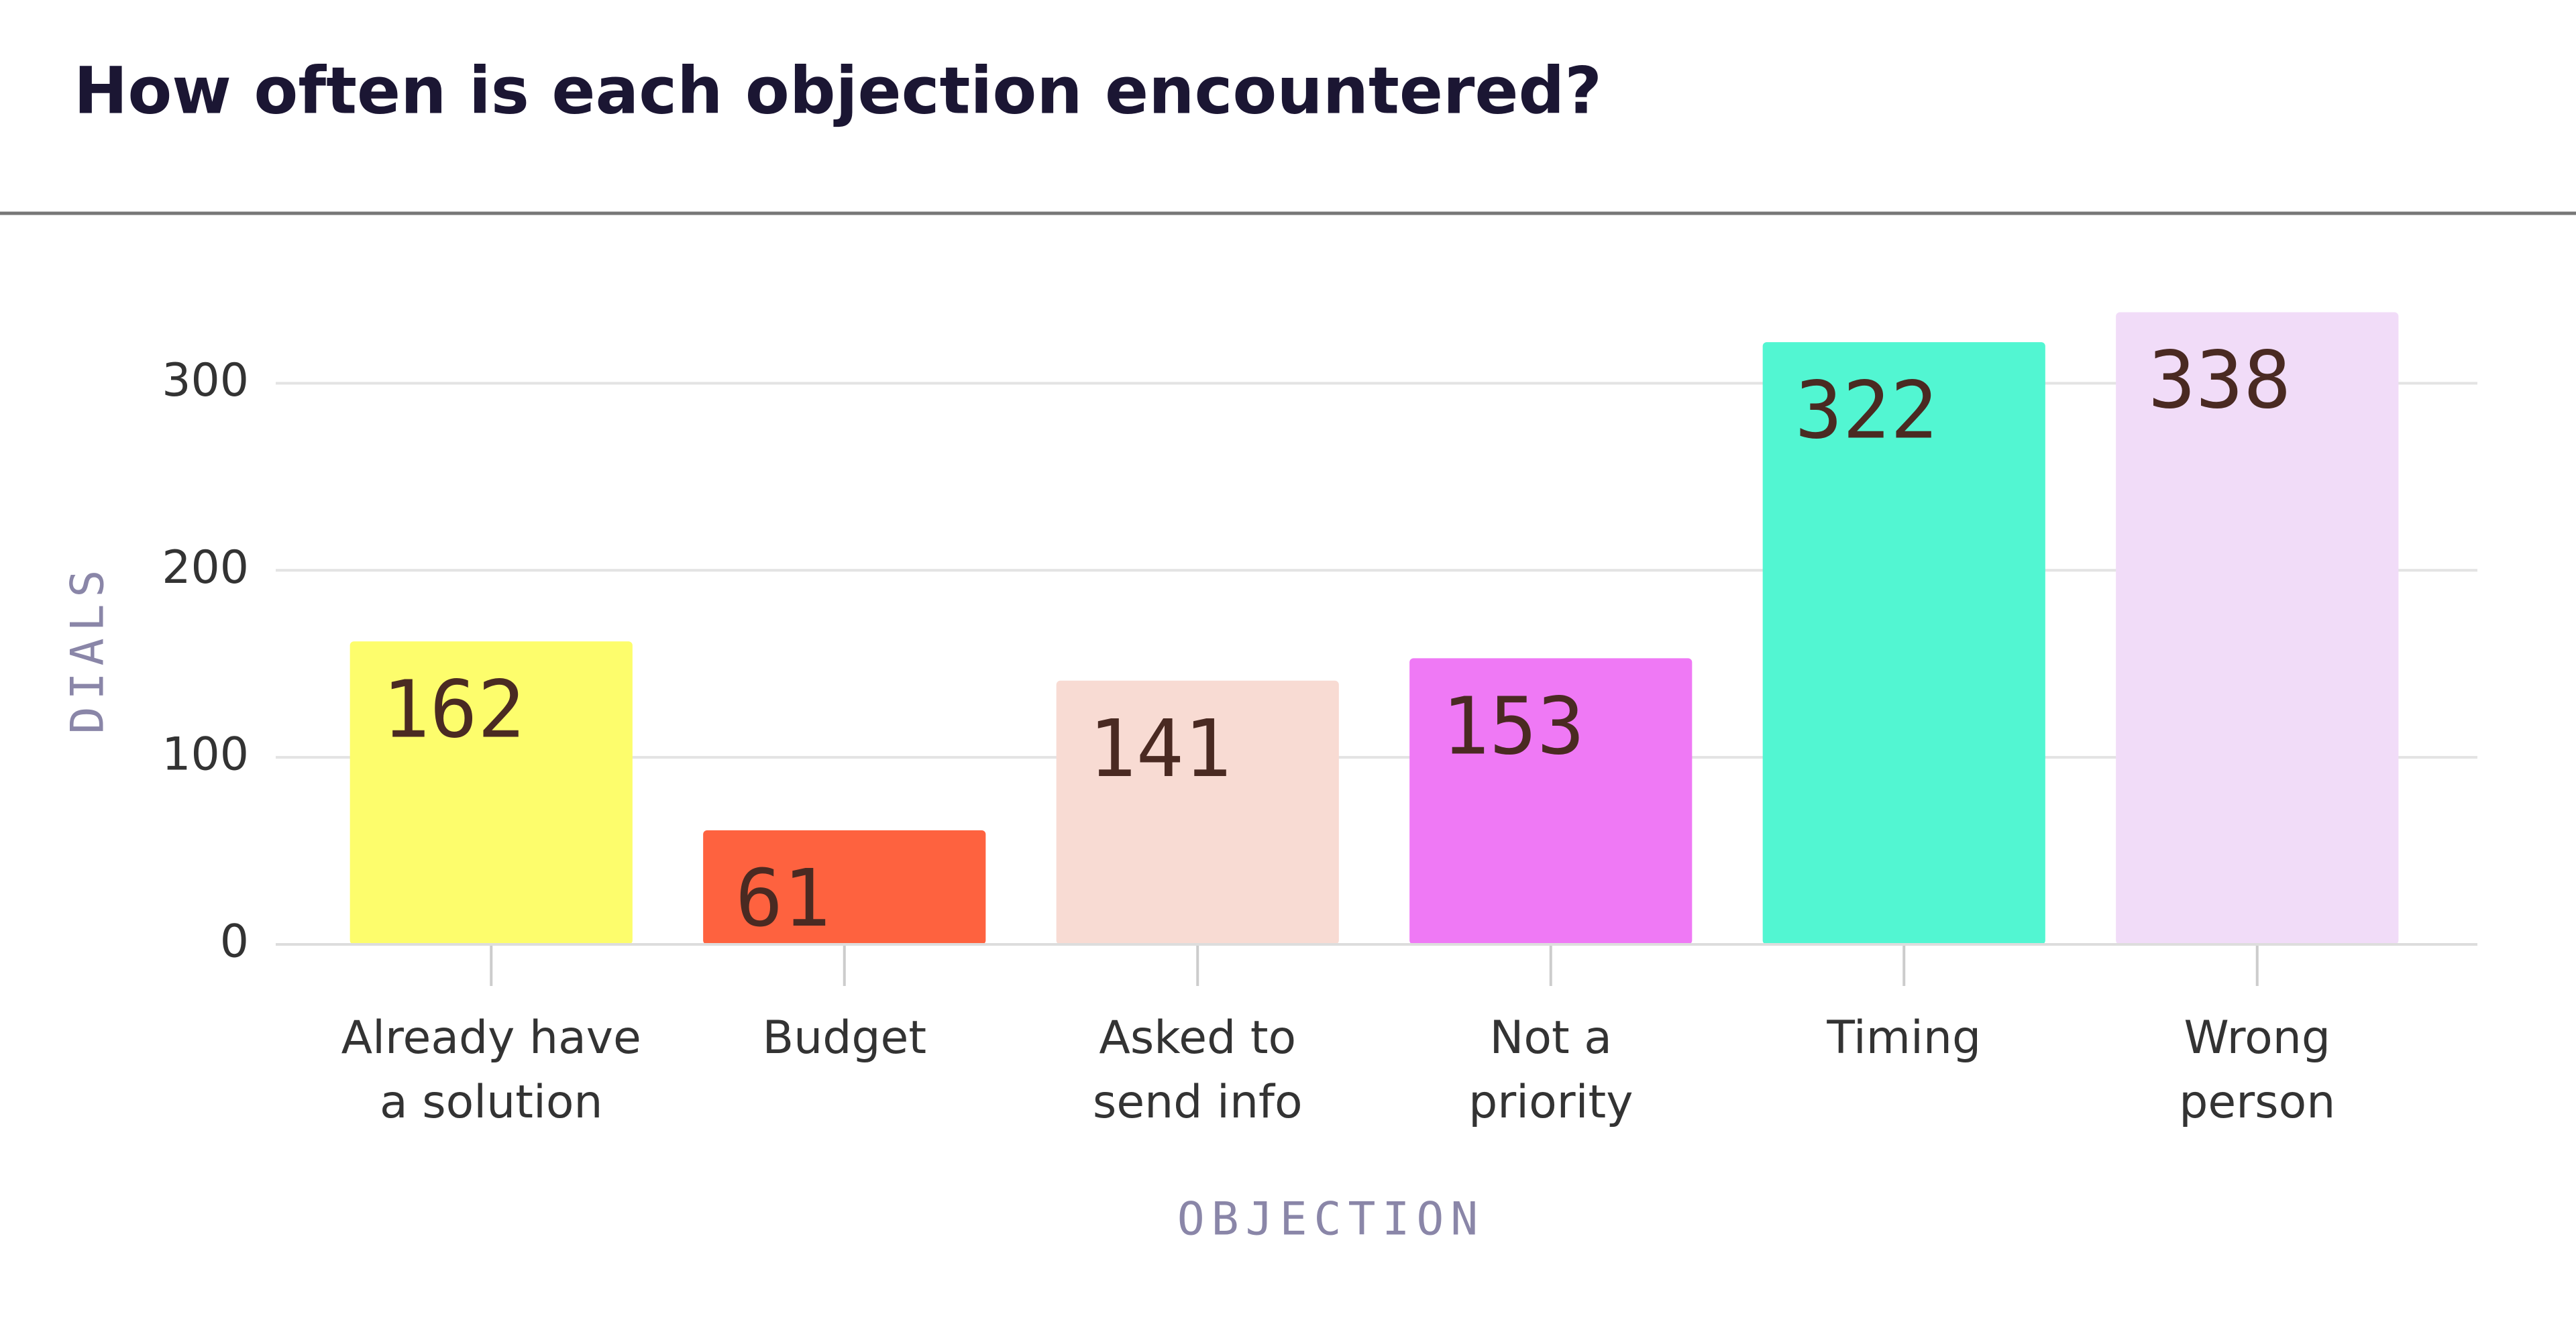  I want to click on y-axis-title: DIALS, so click(88, 648).